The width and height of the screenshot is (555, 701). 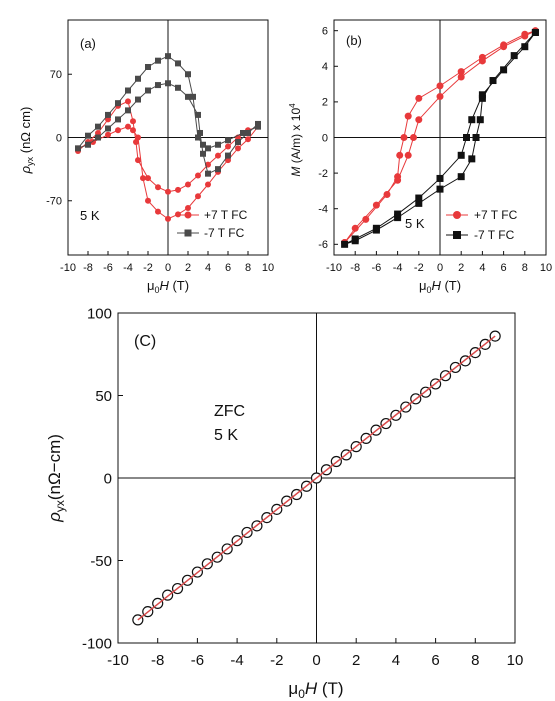 What do you see at coordinates (482, 225) in the screenshot?
I see `panel-b-legend: +7 T FC -7 T FC` at bounding box center [482, 225].